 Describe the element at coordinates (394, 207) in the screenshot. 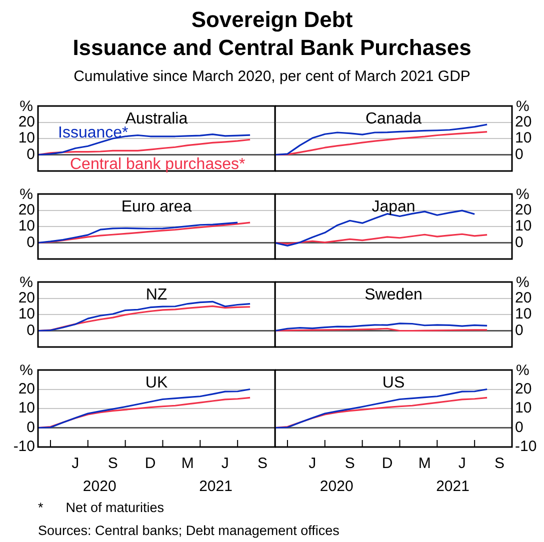

I see `chart-title: Japan` at that location.